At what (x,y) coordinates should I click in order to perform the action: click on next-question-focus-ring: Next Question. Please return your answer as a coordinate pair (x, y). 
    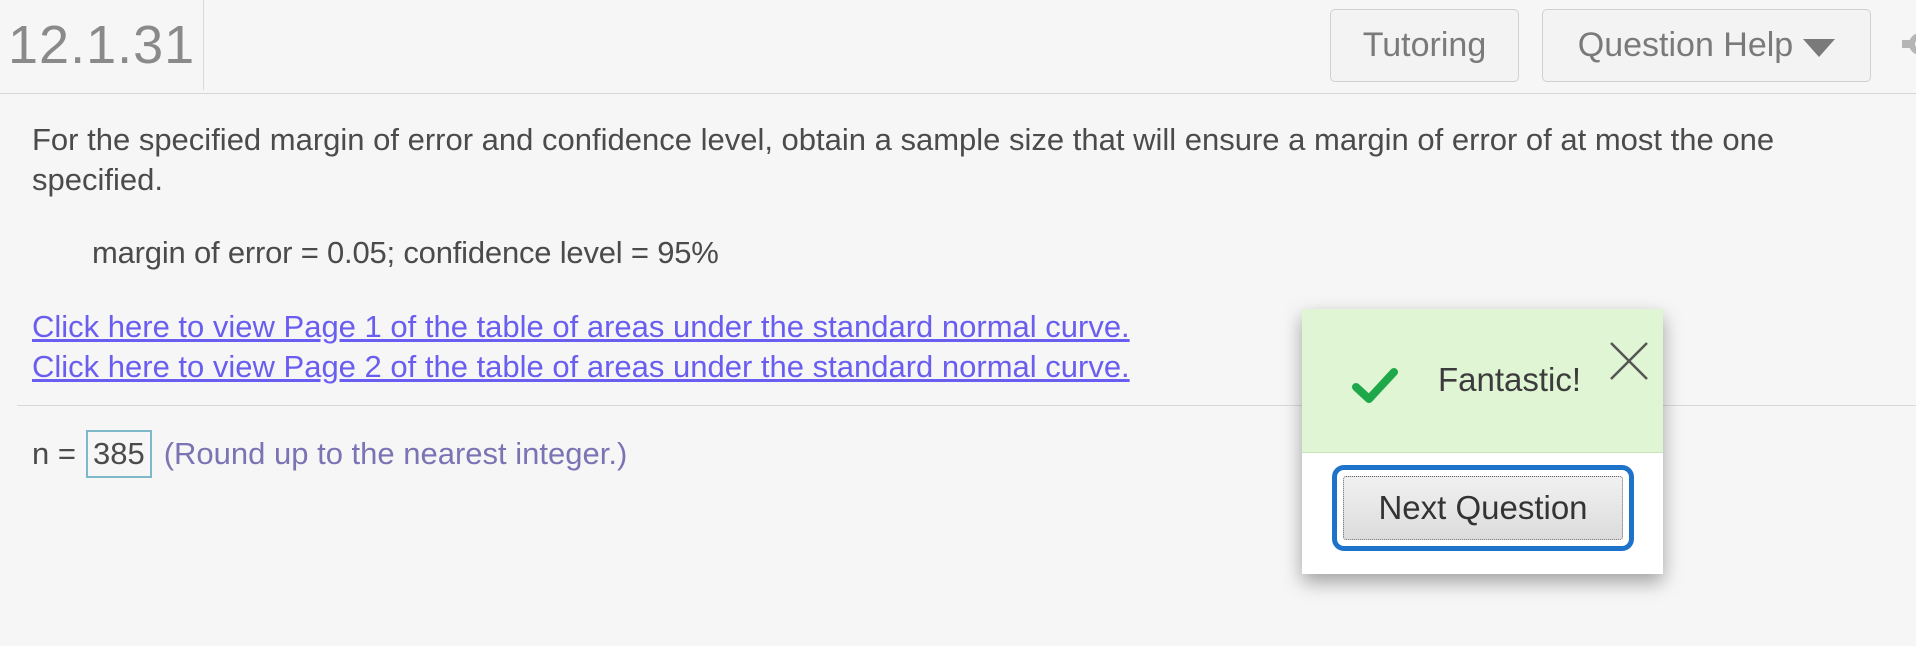
    Looking at the image, I should click on (1483, 508).